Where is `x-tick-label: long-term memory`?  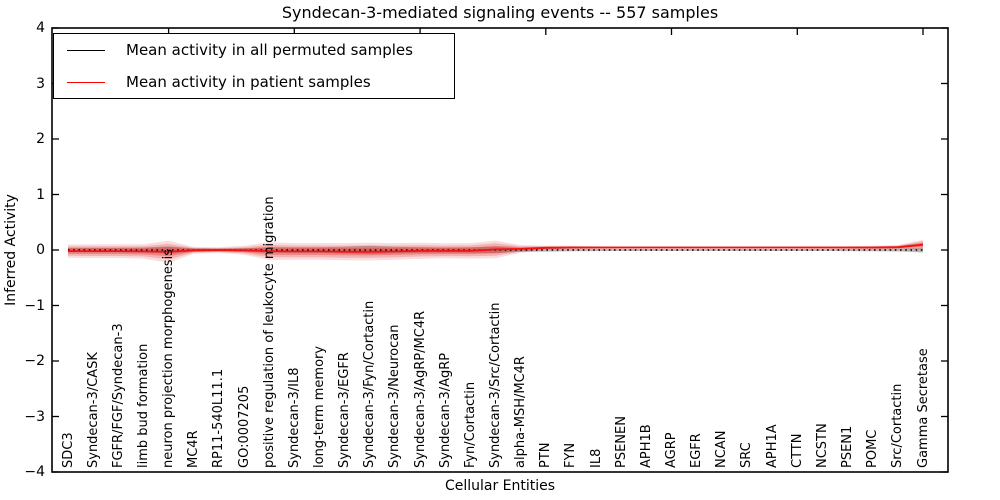 x-tick-label: long-term memory is located at coordinates (319, 406).